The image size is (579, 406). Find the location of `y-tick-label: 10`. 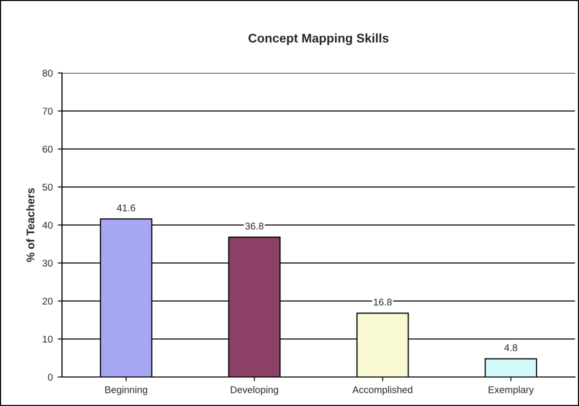

y-tick-label: 10 is located at coordinates (47, 339).